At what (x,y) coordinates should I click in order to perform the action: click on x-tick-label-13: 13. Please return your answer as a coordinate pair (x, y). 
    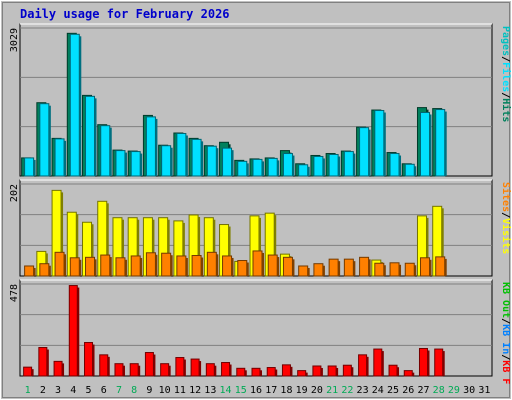
    Looking at the image, I should click on (210, 390).